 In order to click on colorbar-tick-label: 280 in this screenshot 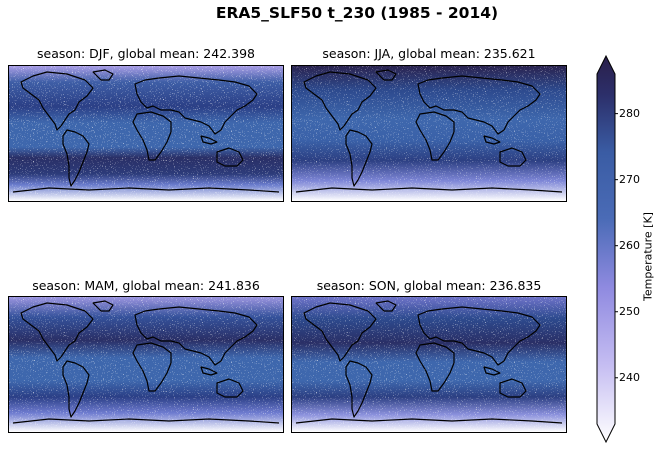, I will do `click(629, 113)`.